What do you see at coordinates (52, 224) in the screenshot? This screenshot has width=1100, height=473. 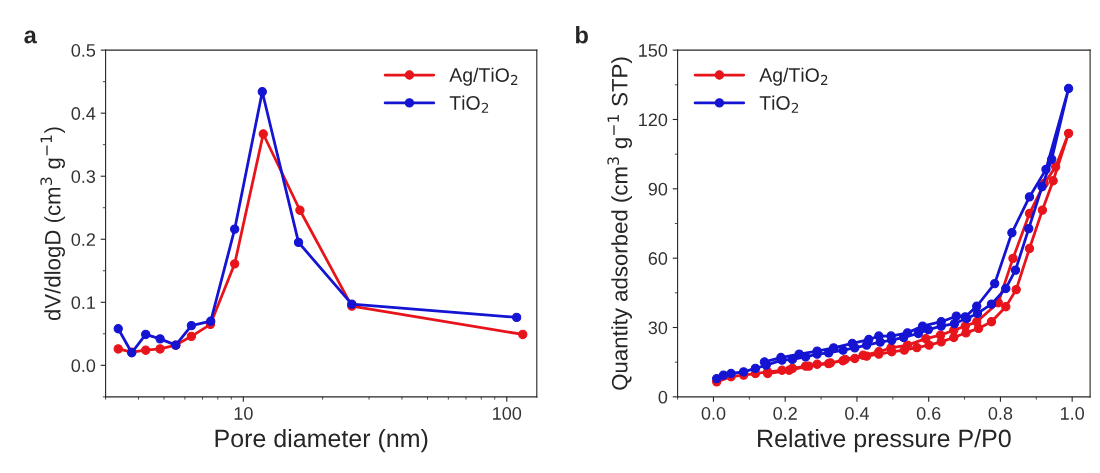 I see `y-axis-title: dV/dlogD (cm$^{3}$ g$^{−1}$)` at bounding box center [52, 224].